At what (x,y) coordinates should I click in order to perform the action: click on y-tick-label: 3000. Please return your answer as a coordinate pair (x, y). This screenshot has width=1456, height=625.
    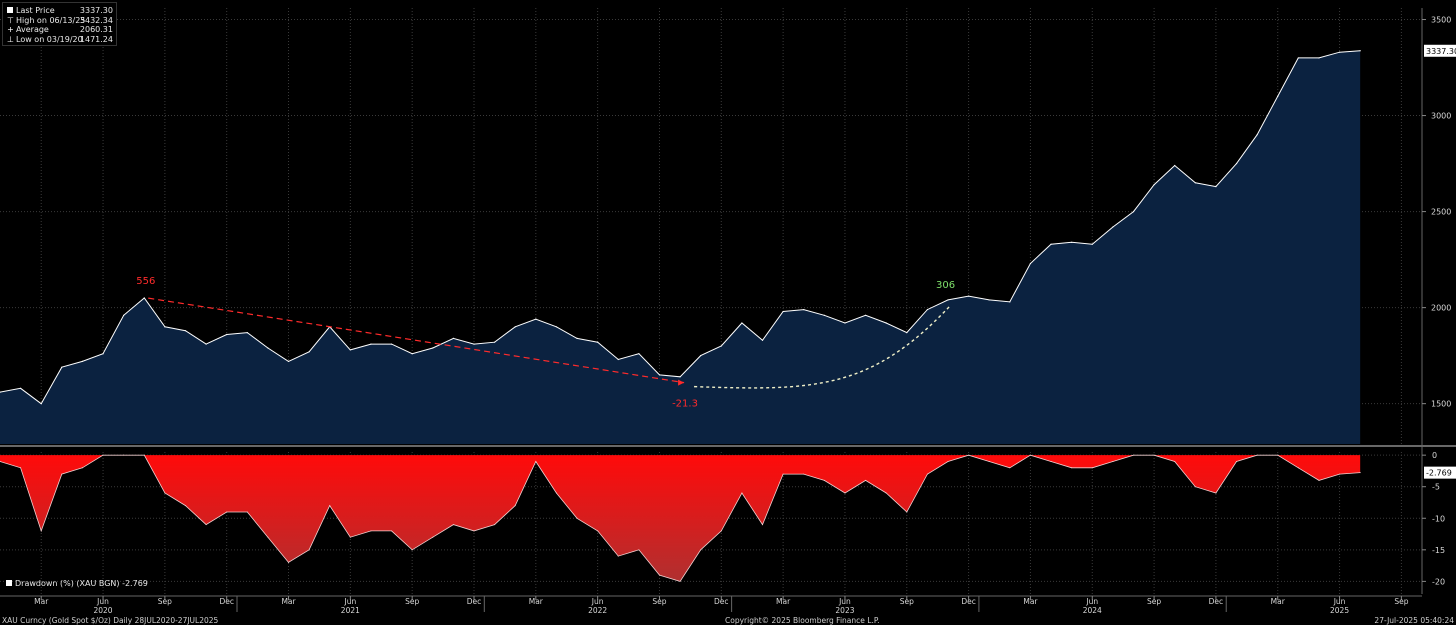
    Looking at the image, I should click on (1441, 116).